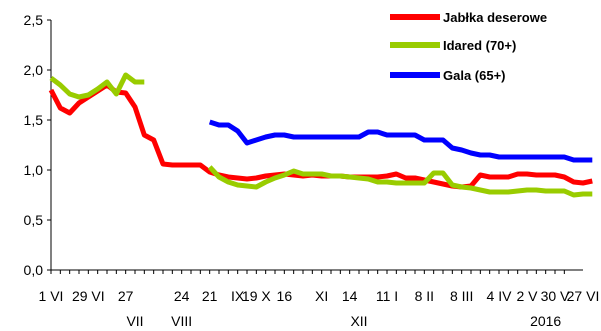 The image size is (601, 331). What do you see at coordinates (479, 45) in the screenshot?
I see `legend-label: Idared (70+)` at bounding box center [479, 45].